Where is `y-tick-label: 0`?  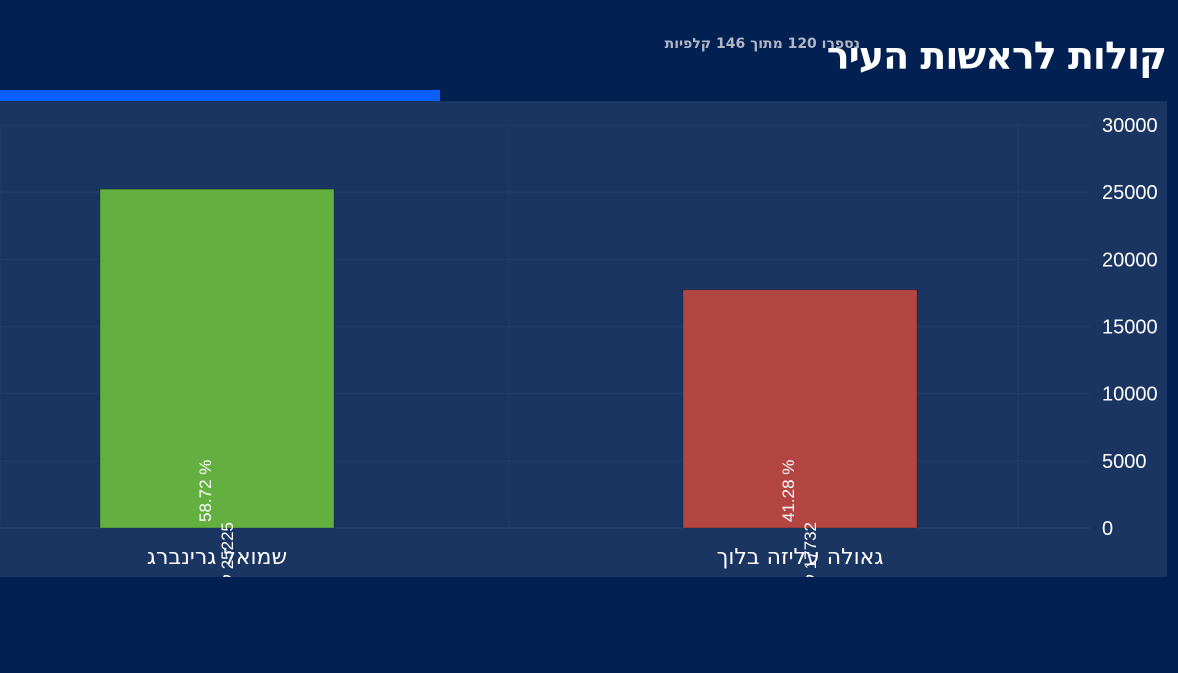
y-tick-label: 0 is located at coordinates (1107, 529).